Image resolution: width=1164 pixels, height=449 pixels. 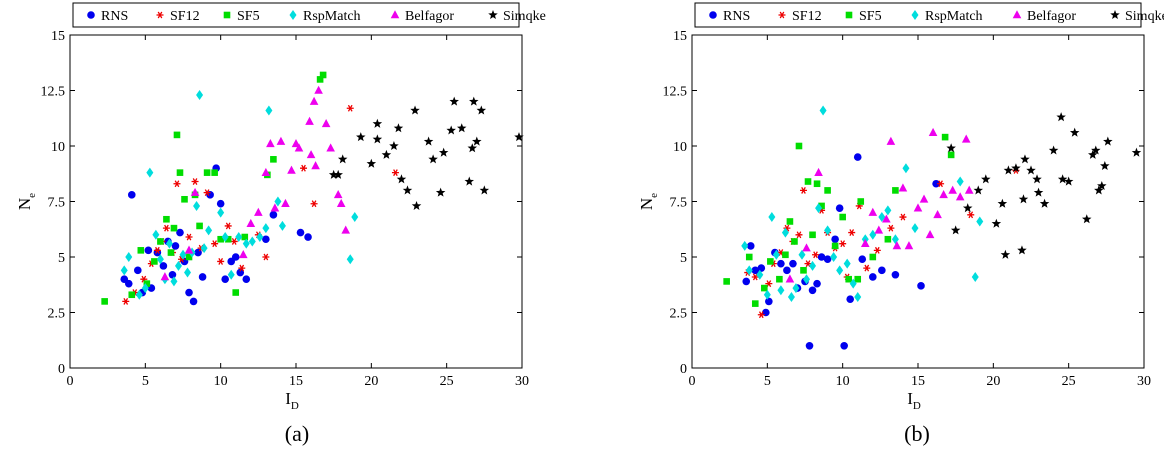 I want to click on x-axis-label: ID, so click(x=292, y=400).